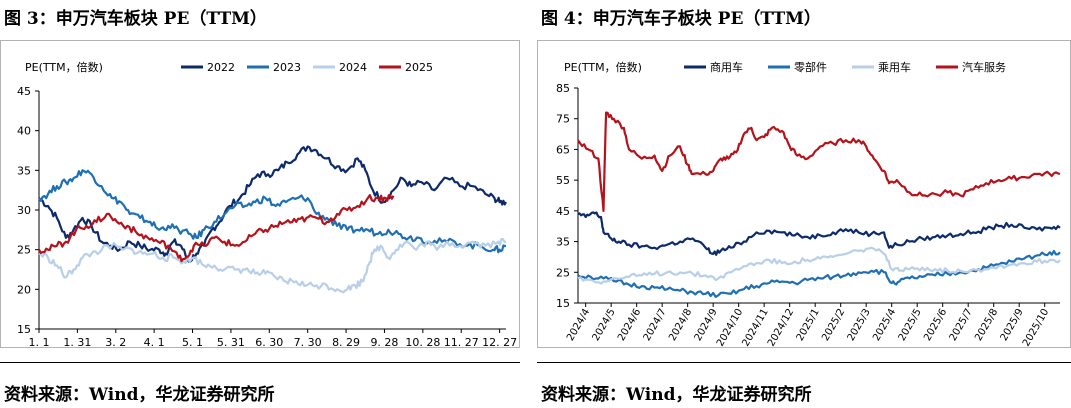 This screenshot has height=408, width=1071. I want to click on legend-label: 2024, so click(353, 67).